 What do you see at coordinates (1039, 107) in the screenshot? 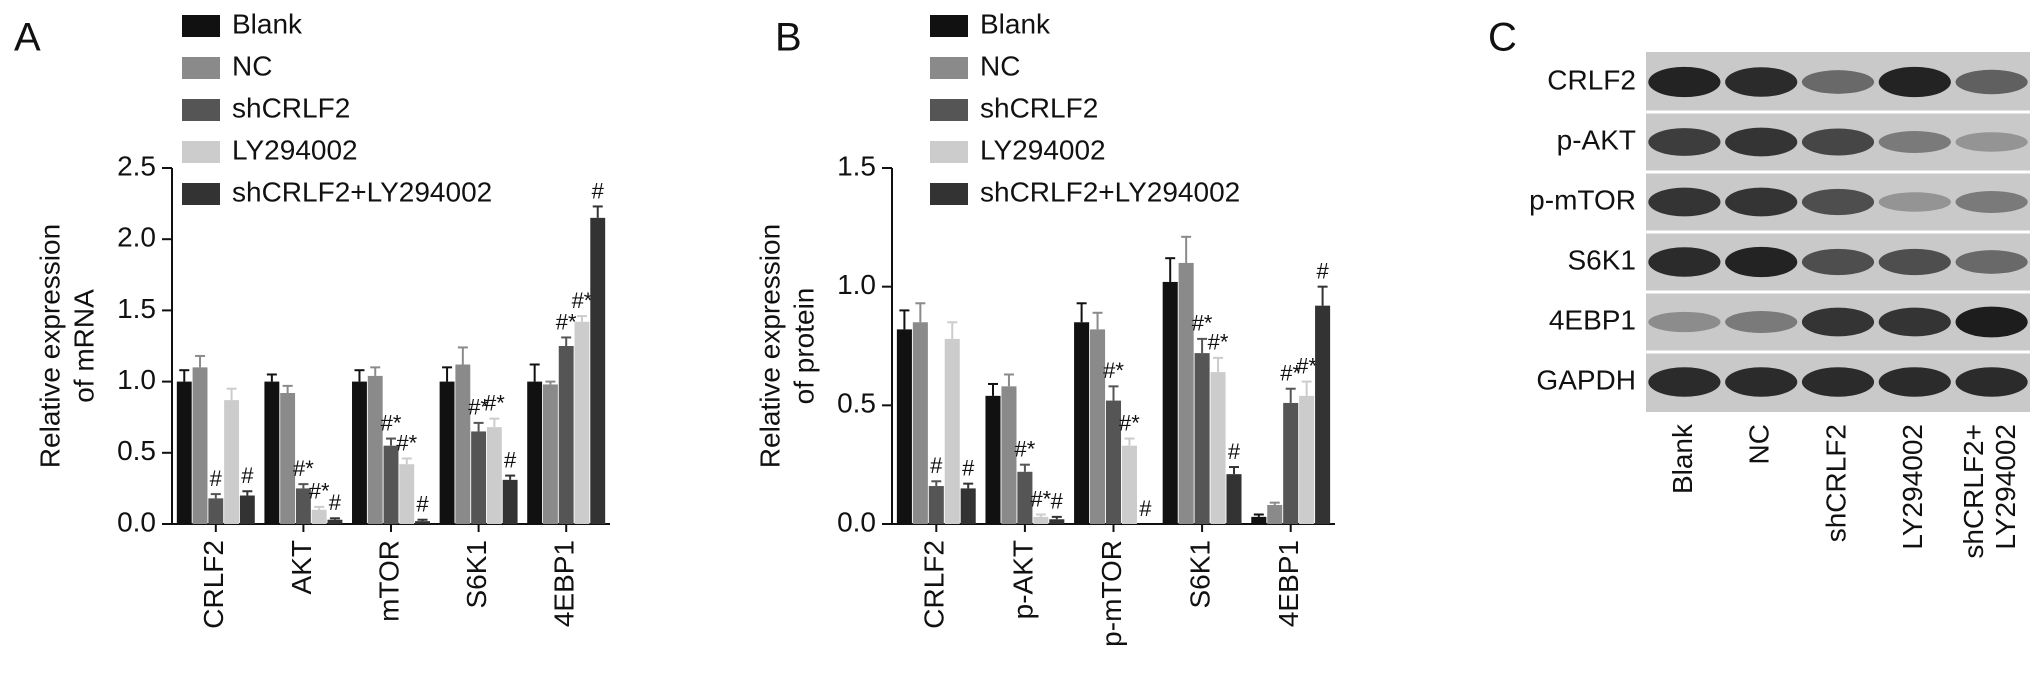
I see `legend-label: shCRLF2` at bounding box center [1039, 107].